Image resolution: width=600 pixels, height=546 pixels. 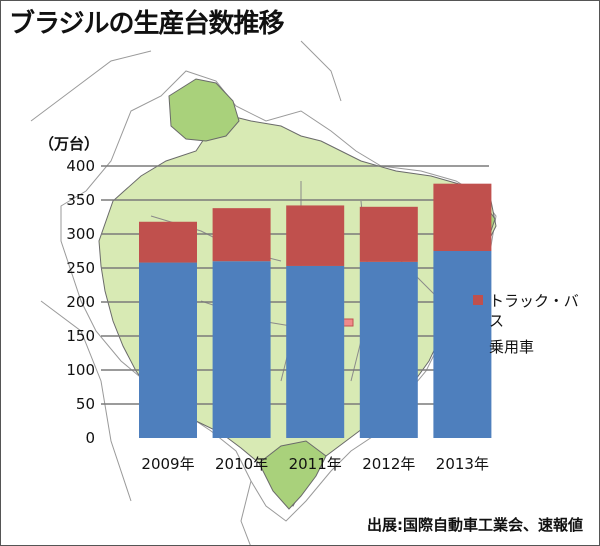 I want to click on x-tick-label: 2010年, so click(x=241, y=464).